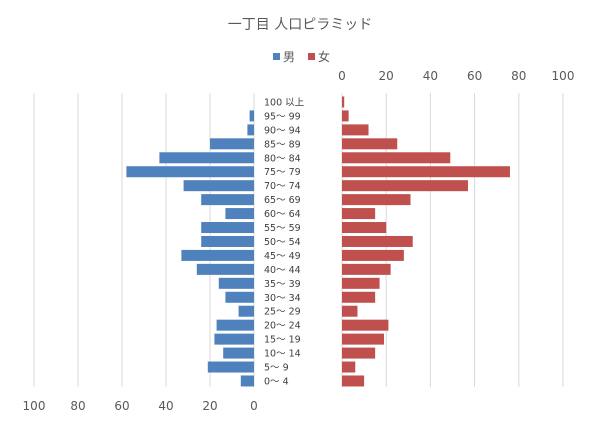  What do you see at coordinates (282, 354) in the screenshot?
I see `age-group-label: 10～ 14` at bounding box center [282, 354].